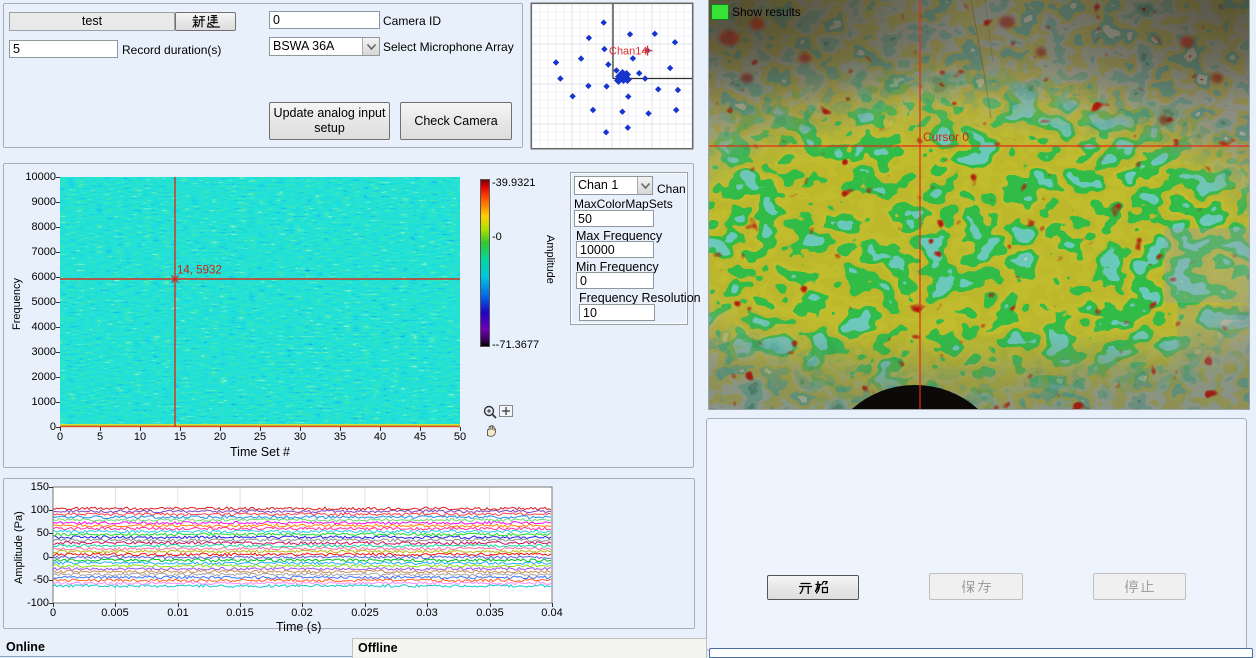 The height and width of the screenshot is (658, 1256). I want to click on svg-text: Cursor 0, so click(946, 137).